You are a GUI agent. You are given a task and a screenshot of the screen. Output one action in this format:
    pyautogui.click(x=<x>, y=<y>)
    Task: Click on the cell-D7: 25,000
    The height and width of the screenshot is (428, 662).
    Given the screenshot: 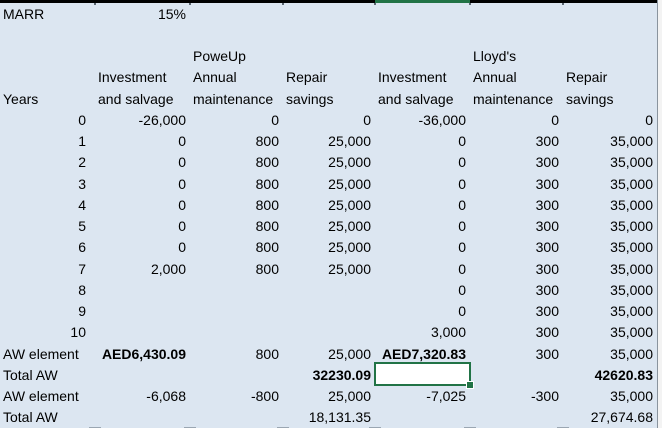 What is the action you would take?
    pyautogui.click(x=349, y=141)
    